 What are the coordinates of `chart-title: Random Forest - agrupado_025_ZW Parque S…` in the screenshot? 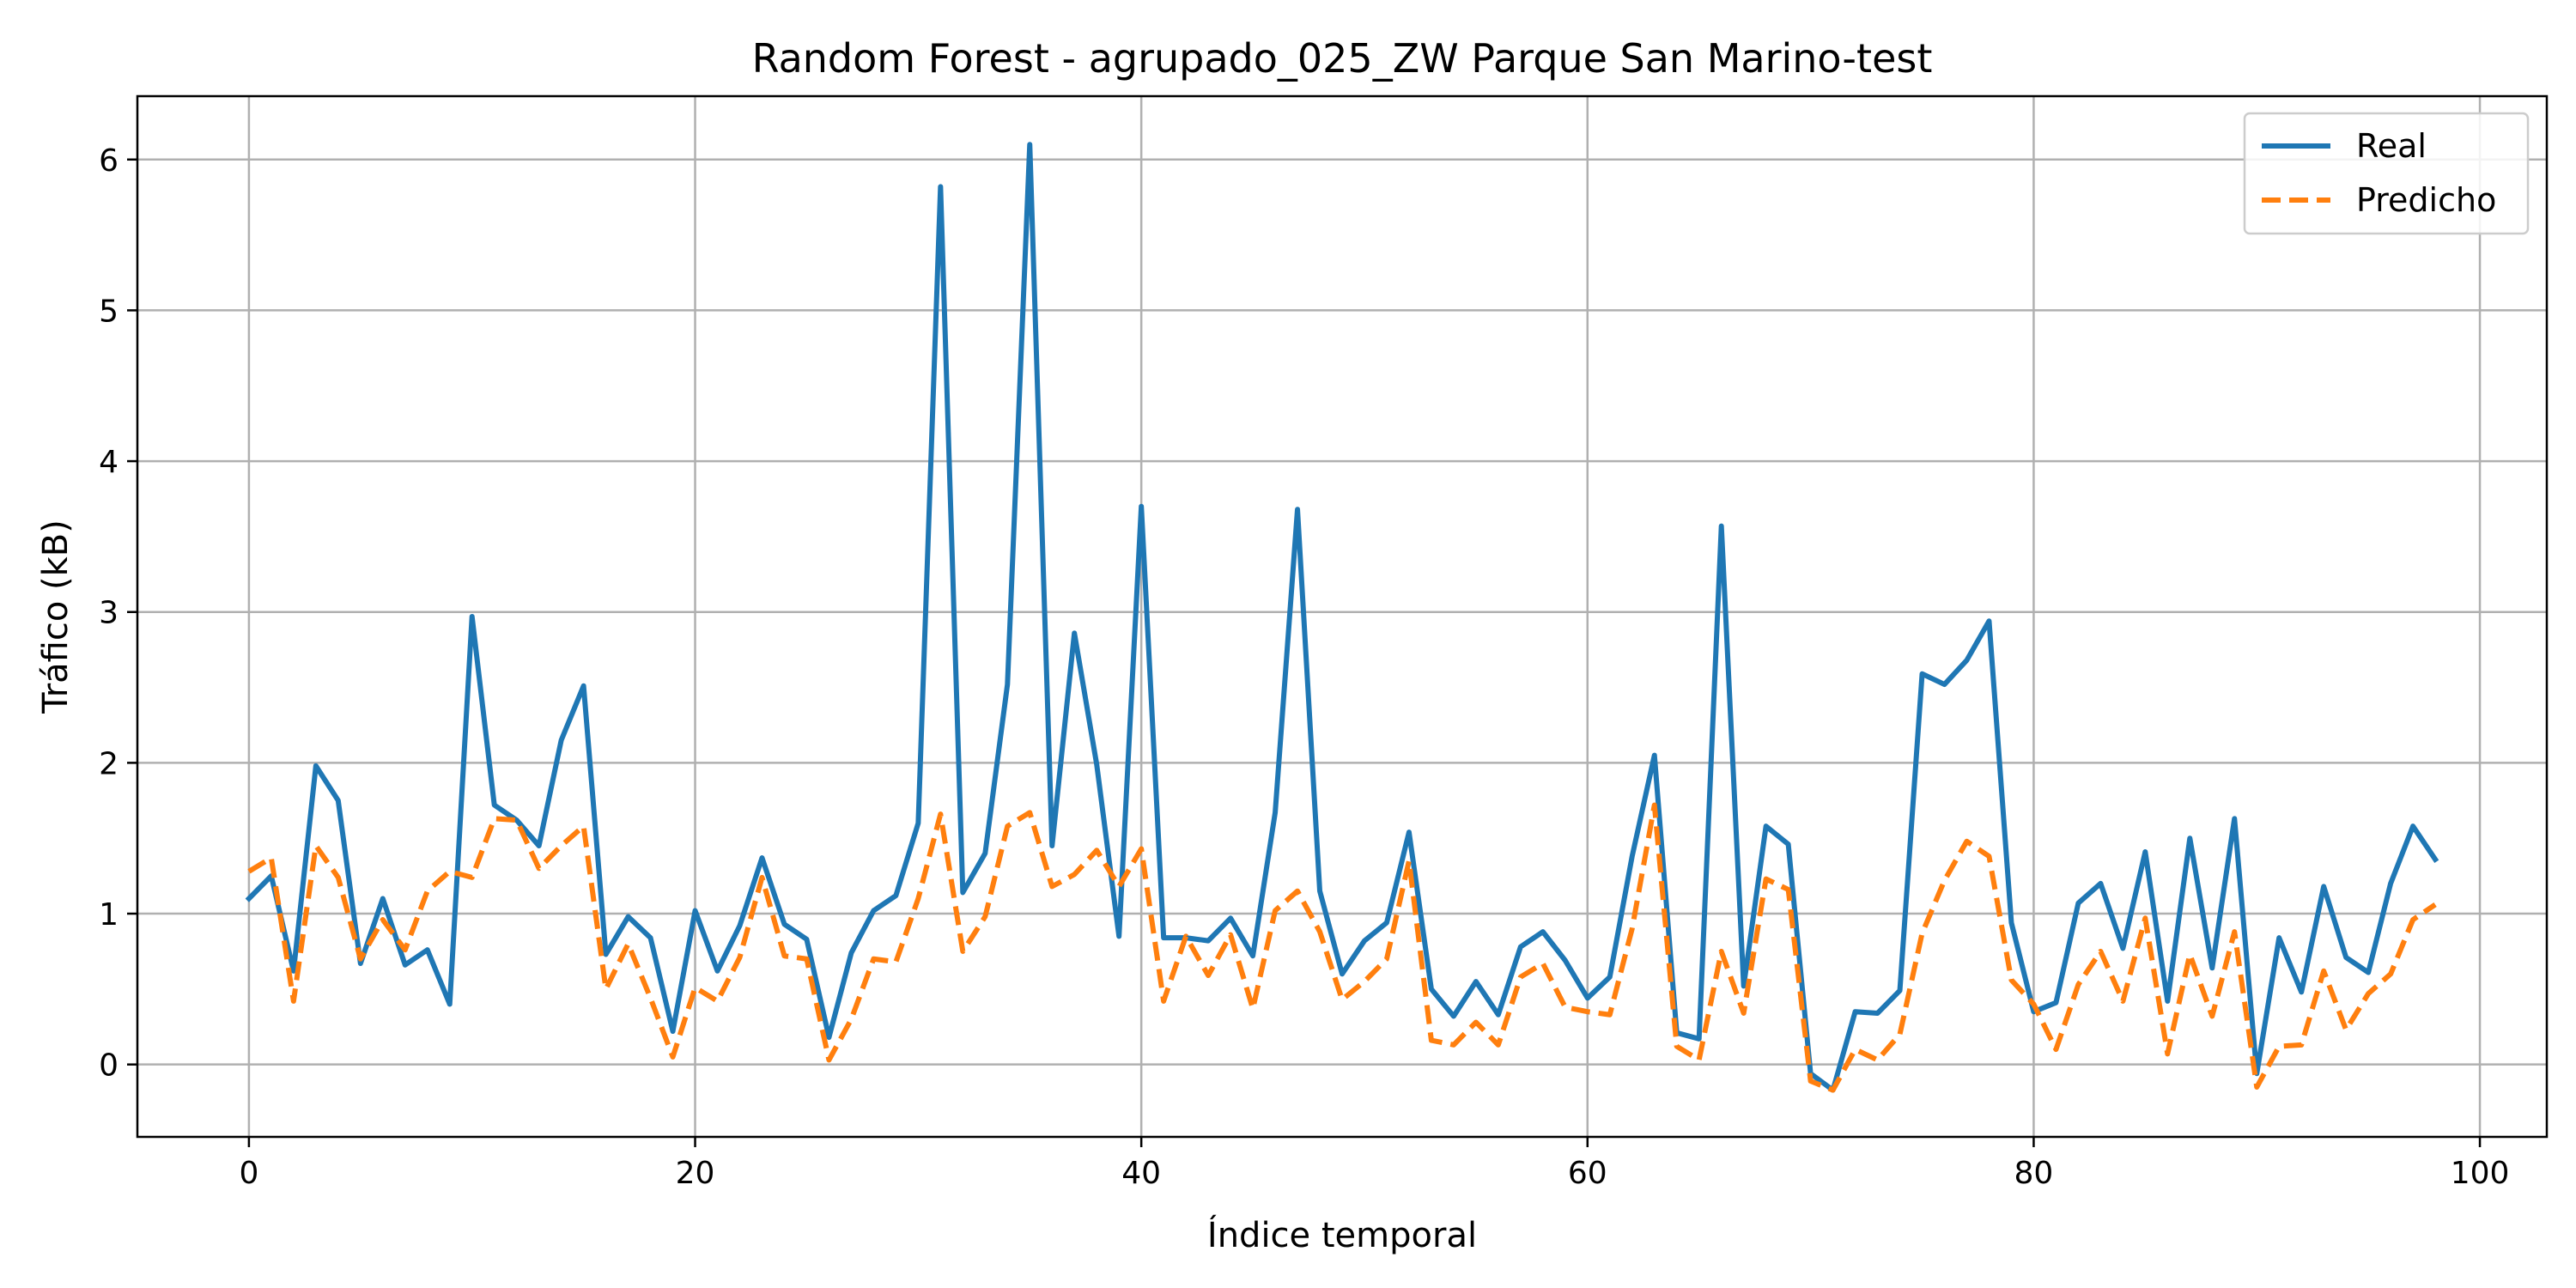 It's located at (1342, 59).